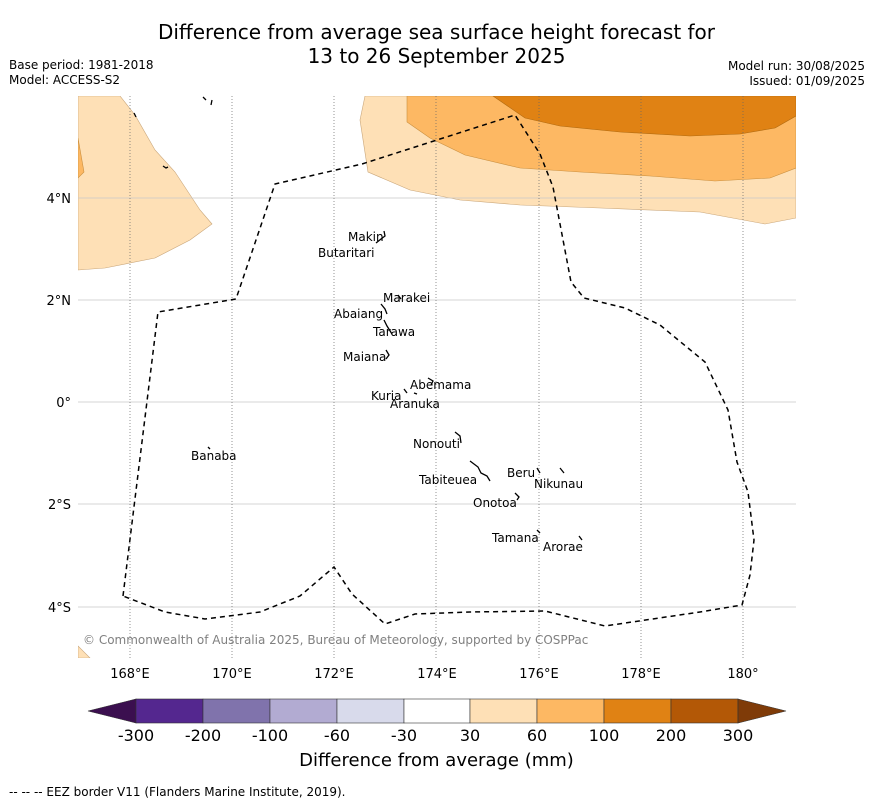  What do you see at coordinates (436, 444) in the screenshot?
I see `island-label-nonouti: Nonouti` at bounding box center [436, 444].